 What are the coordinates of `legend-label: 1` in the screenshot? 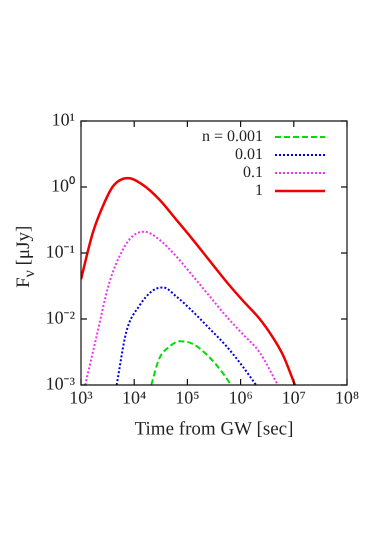 It's located at (259, 191).